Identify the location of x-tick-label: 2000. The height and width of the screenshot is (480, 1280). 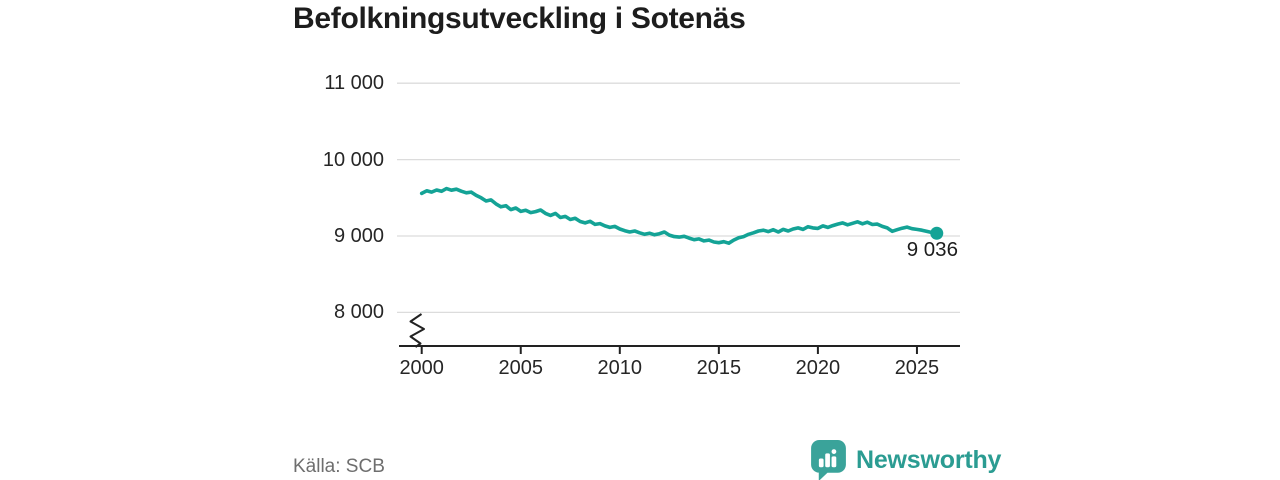
(421, 368).